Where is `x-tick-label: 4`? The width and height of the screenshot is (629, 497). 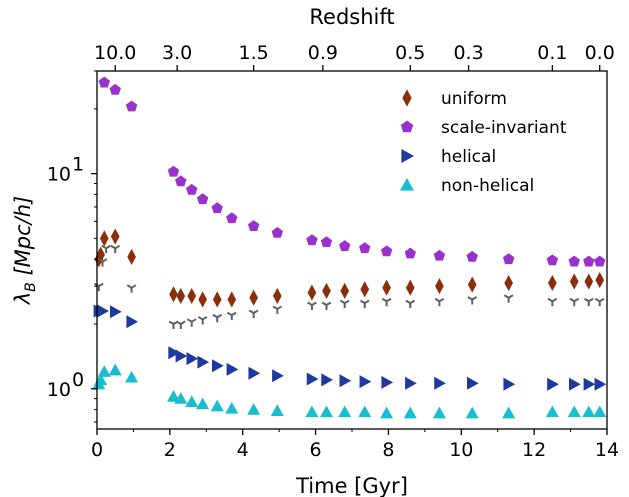 x-tick-label: 4 is located at coordinates (243, 450).